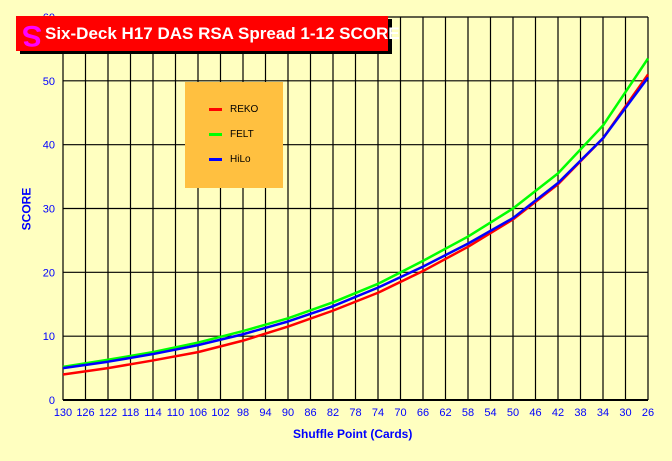 The width and height of the screenshot is (672, 461). I want to click on legend: REKO FELT HiLo, so click(234, 135).